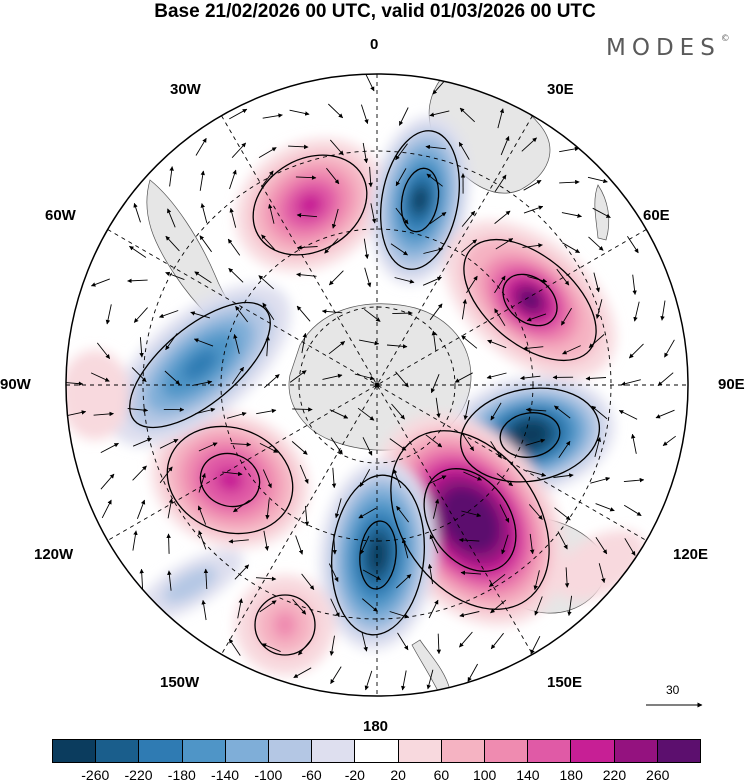  What do you see at coordinates (731, 384) in the screenshot?
I see `lon-label-90e: 90E` at bounding box center [731, 384].